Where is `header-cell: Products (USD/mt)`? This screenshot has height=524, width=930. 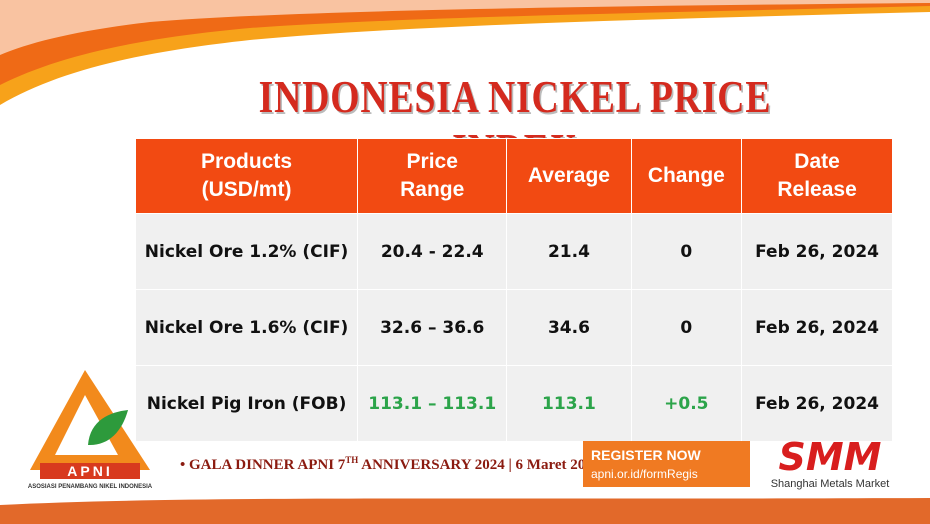 header-cell: Products (USD/mt) is located at coordinates (246, 176).